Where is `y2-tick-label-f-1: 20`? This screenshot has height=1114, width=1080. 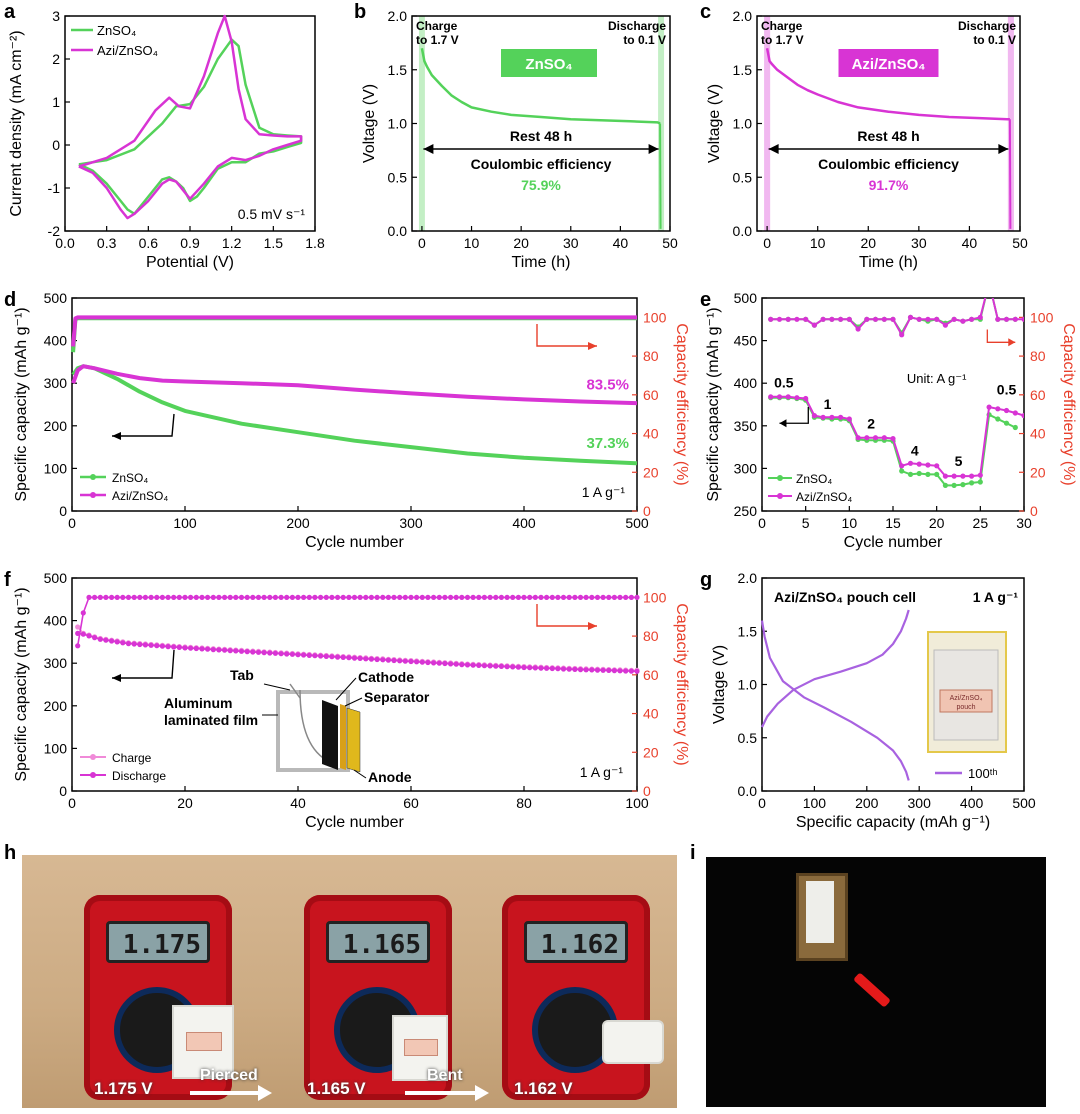 y2-tick-label-f-1: 20 is located at coordinates (651, 752).